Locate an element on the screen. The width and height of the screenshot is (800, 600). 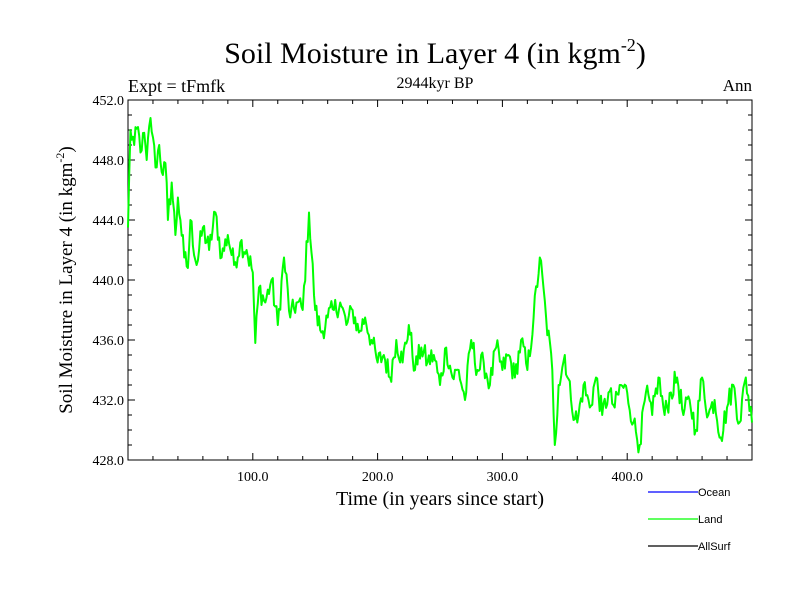
x-axis-label: Time (in years since start) is located at coordinates (440, 499).